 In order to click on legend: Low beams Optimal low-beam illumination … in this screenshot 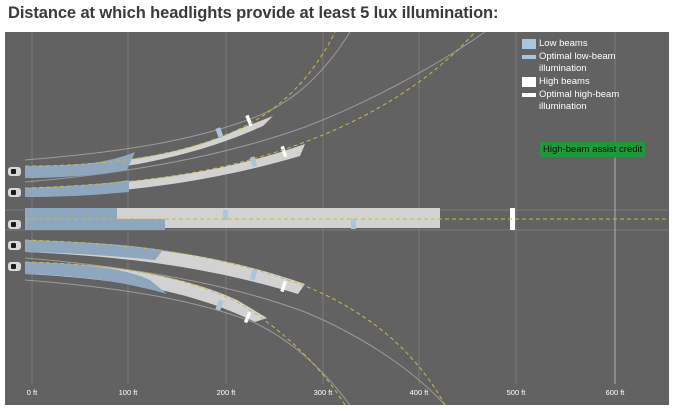, I will do `click(594, 76)`.